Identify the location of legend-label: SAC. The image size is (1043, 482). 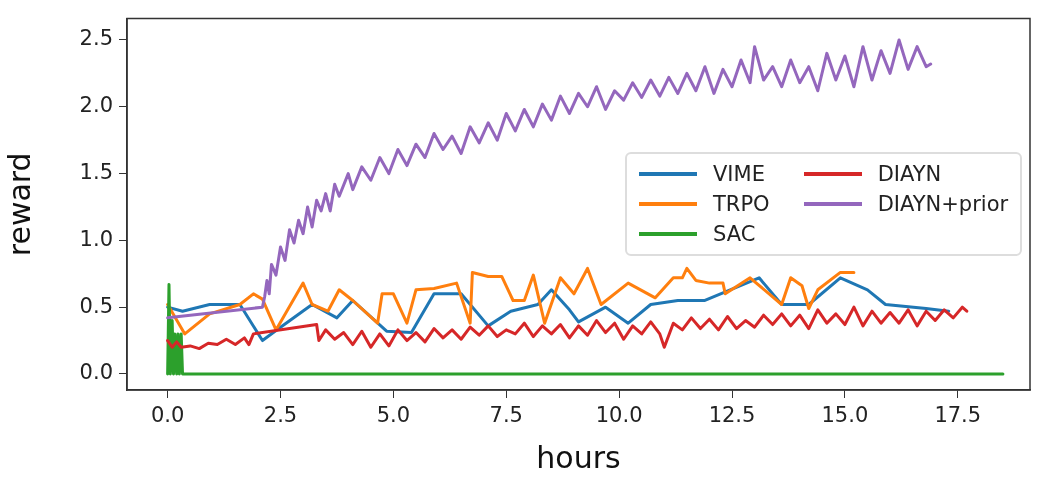
(734, 234).